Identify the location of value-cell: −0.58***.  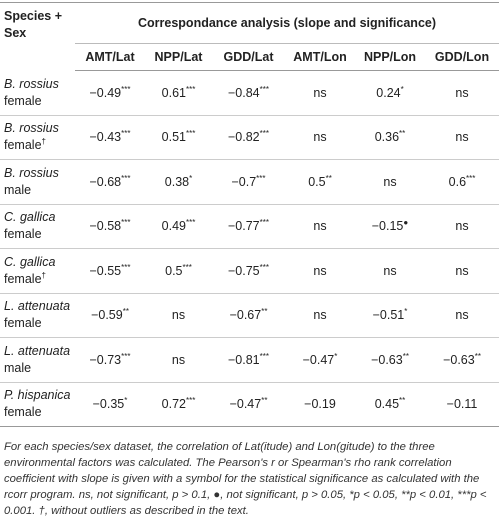
(110, 226).